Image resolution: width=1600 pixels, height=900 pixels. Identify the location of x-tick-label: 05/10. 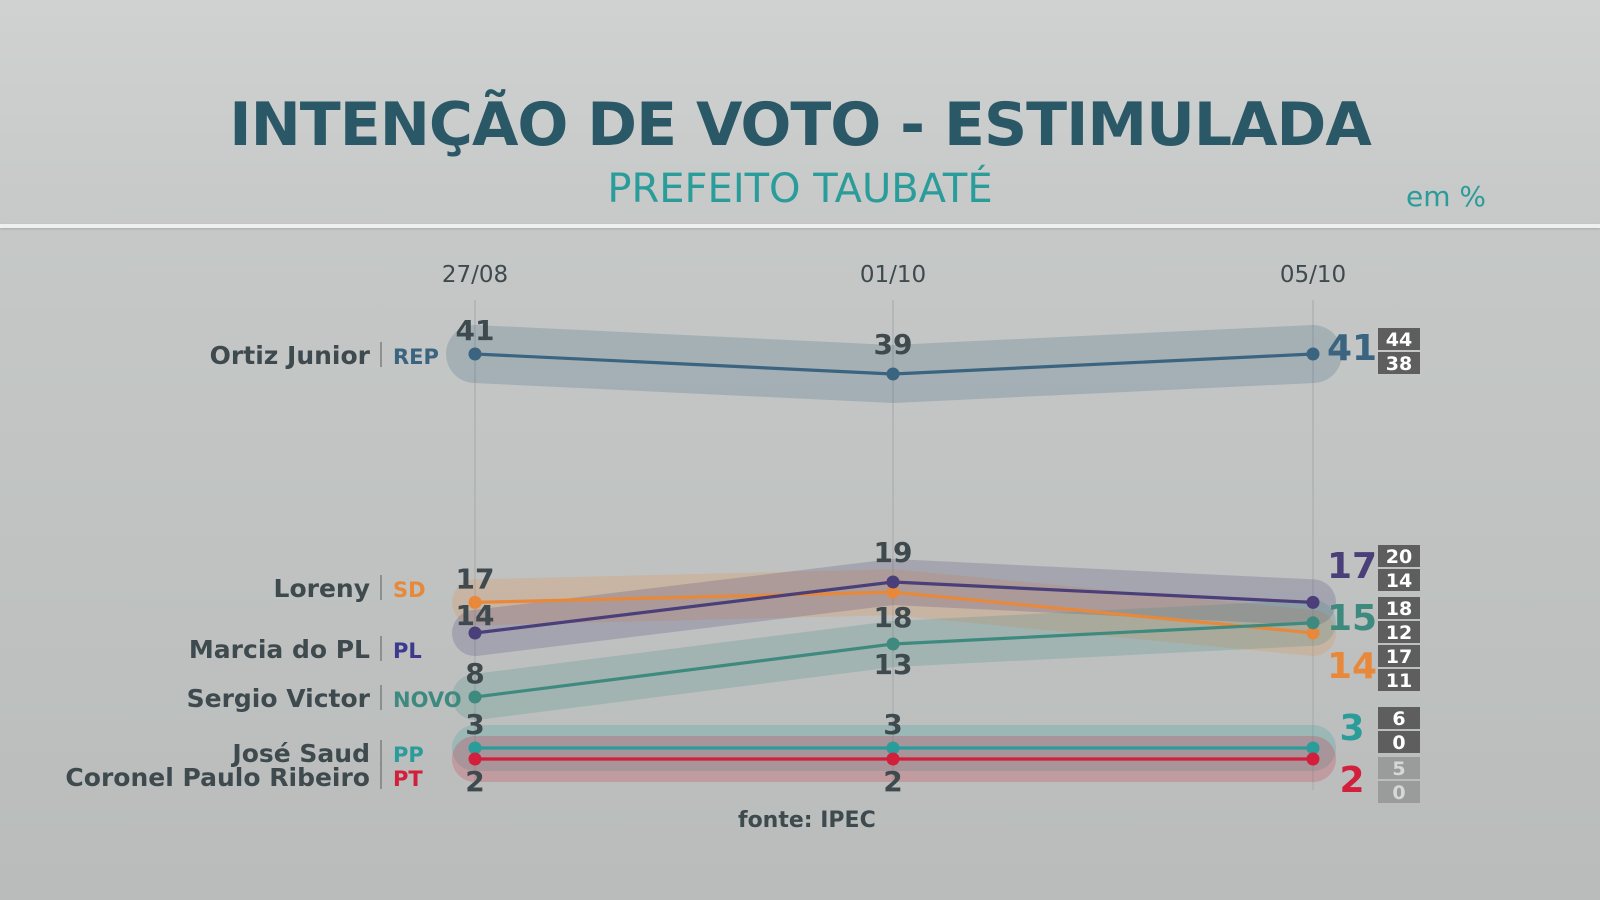
(1313, 275).